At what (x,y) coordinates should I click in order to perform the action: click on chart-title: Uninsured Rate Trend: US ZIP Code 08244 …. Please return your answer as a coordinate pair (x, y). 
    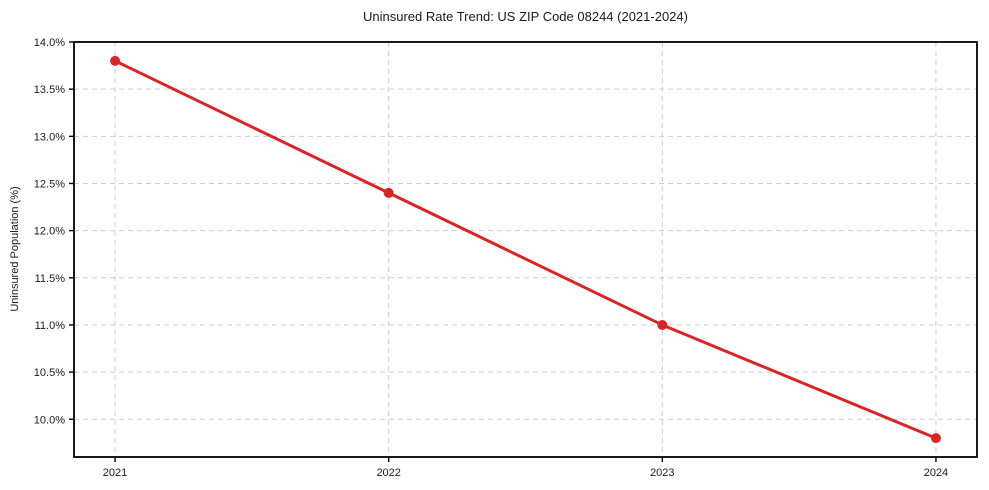
    Looking at the image, I should click on (525, 16).